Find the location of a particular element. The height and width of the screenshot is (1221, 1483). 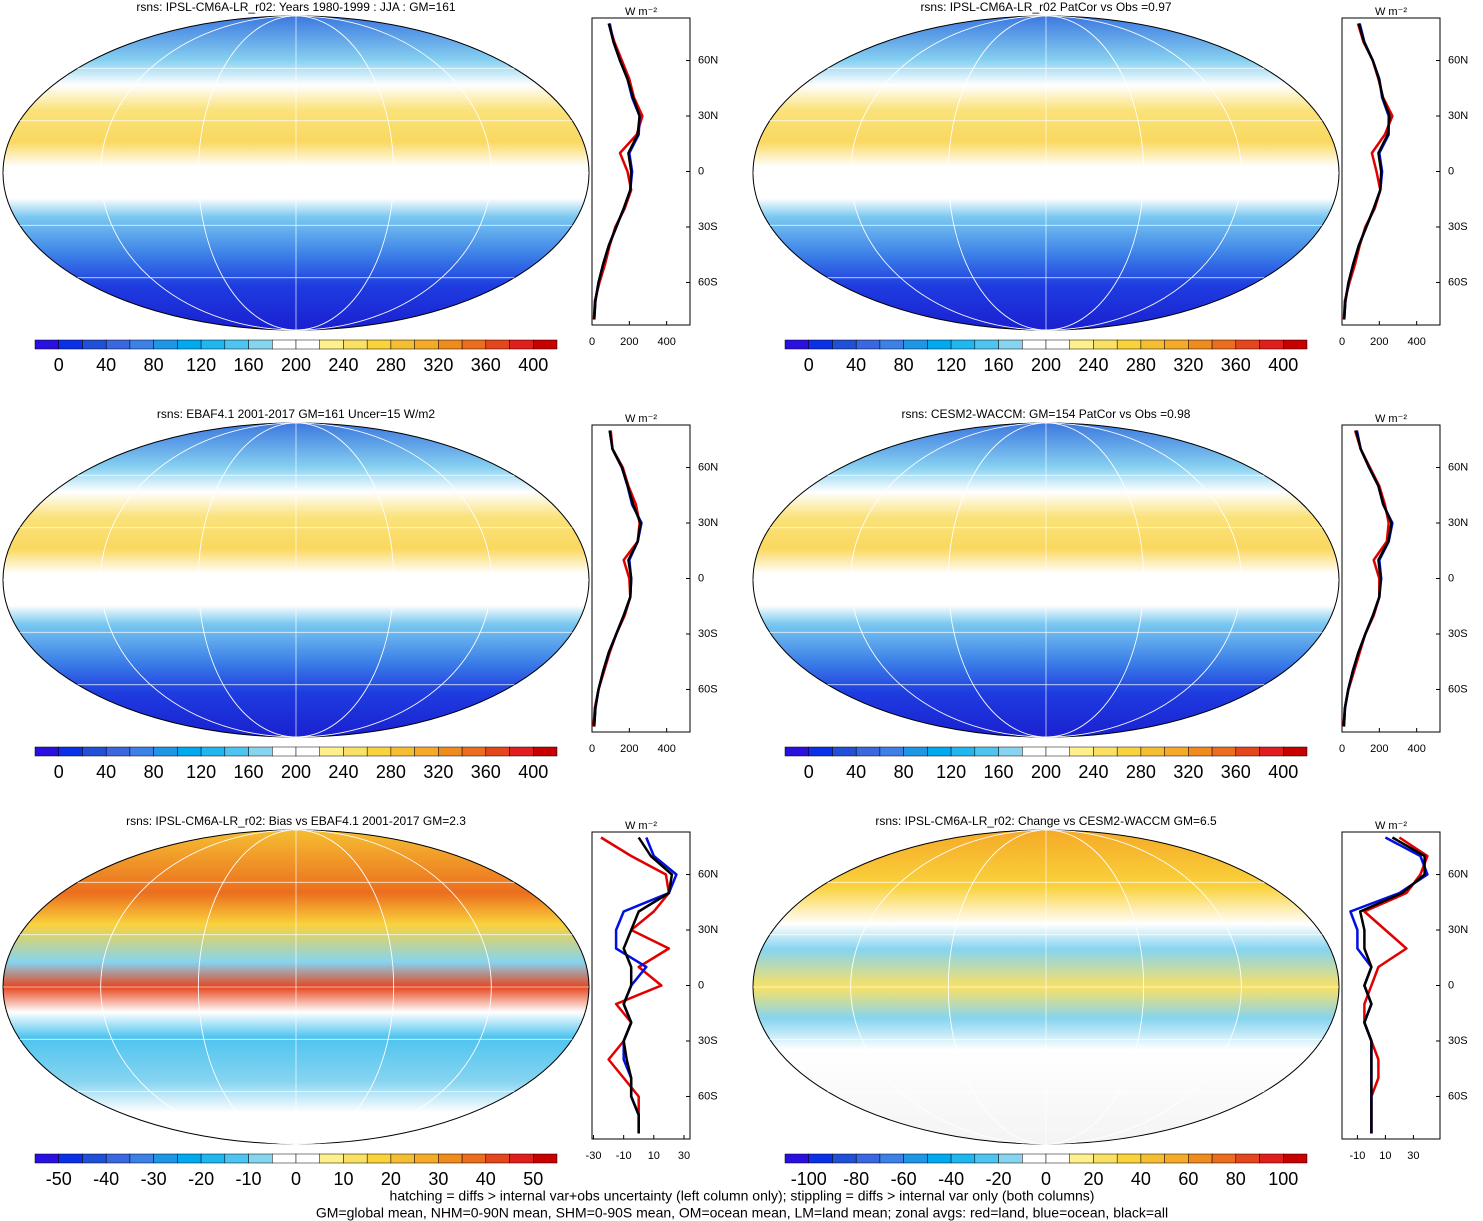

colorbar-tick-label: -60 is located at coordinates (904, 1179).